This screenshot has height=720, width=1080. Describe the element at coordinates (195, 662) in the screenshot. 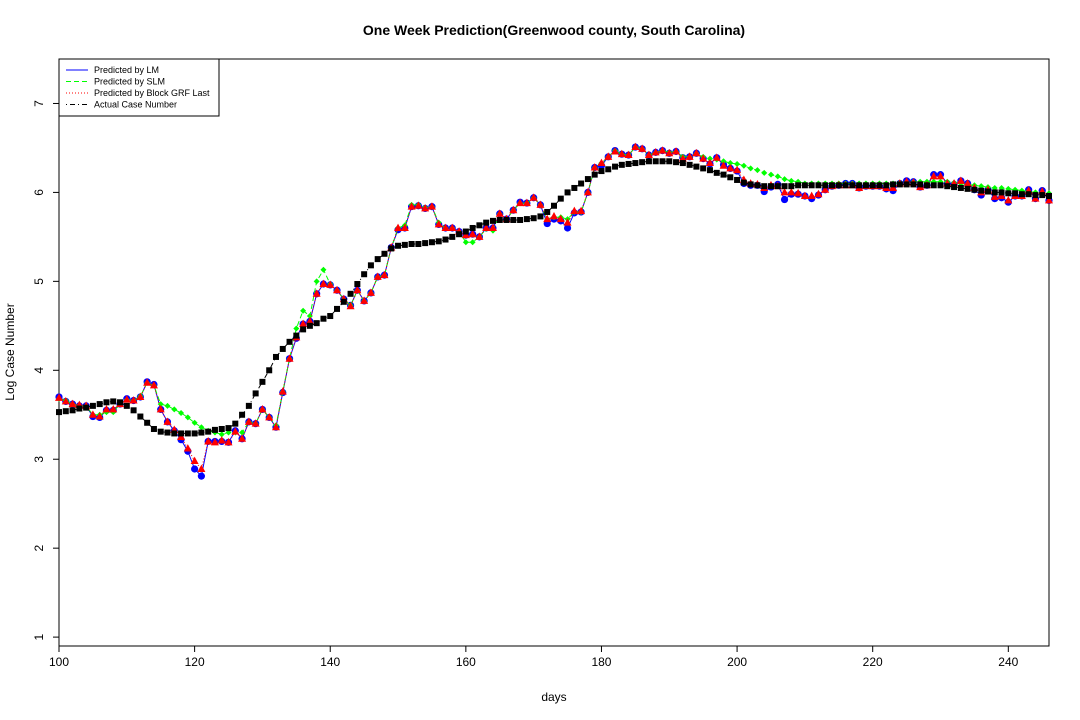

I see `x-tick-label: 120` at that location.